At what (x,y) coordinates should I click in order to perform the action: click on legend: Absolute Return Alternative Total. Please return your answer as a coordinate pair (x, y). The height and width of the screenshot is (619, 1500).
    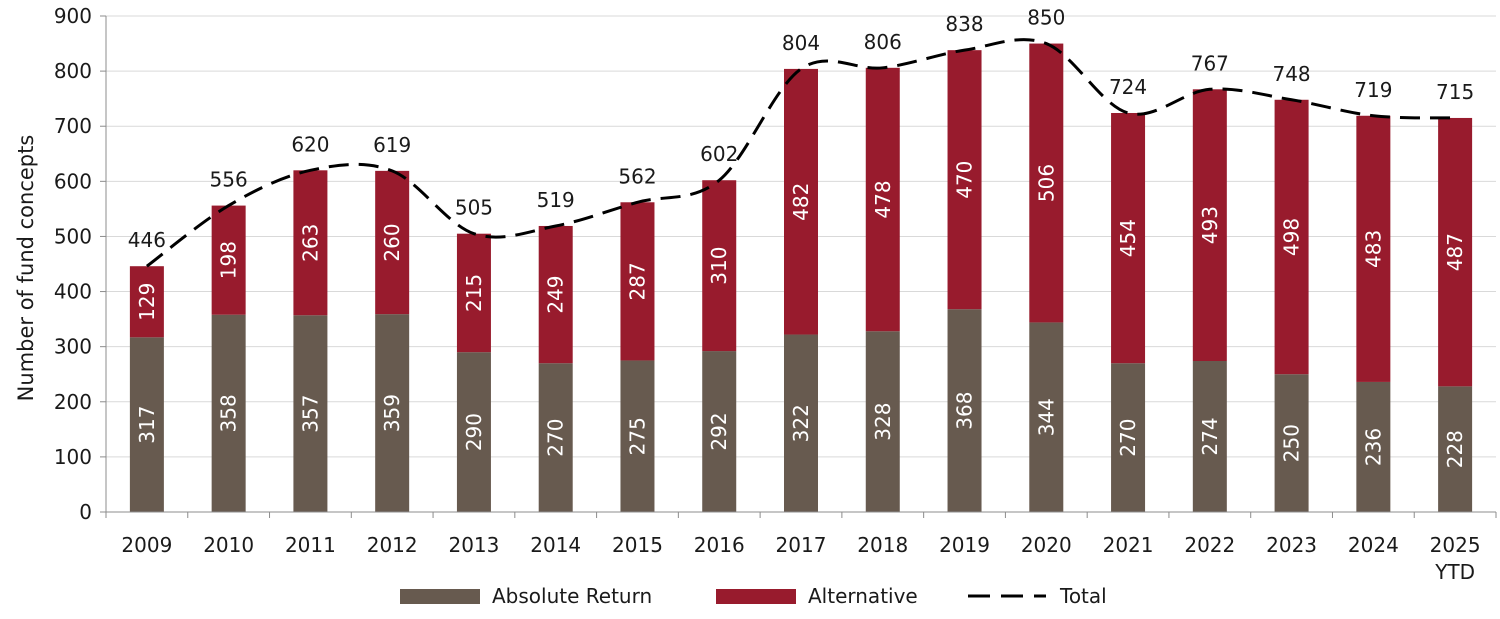
    Looking at the image, I should click on (753, 596).